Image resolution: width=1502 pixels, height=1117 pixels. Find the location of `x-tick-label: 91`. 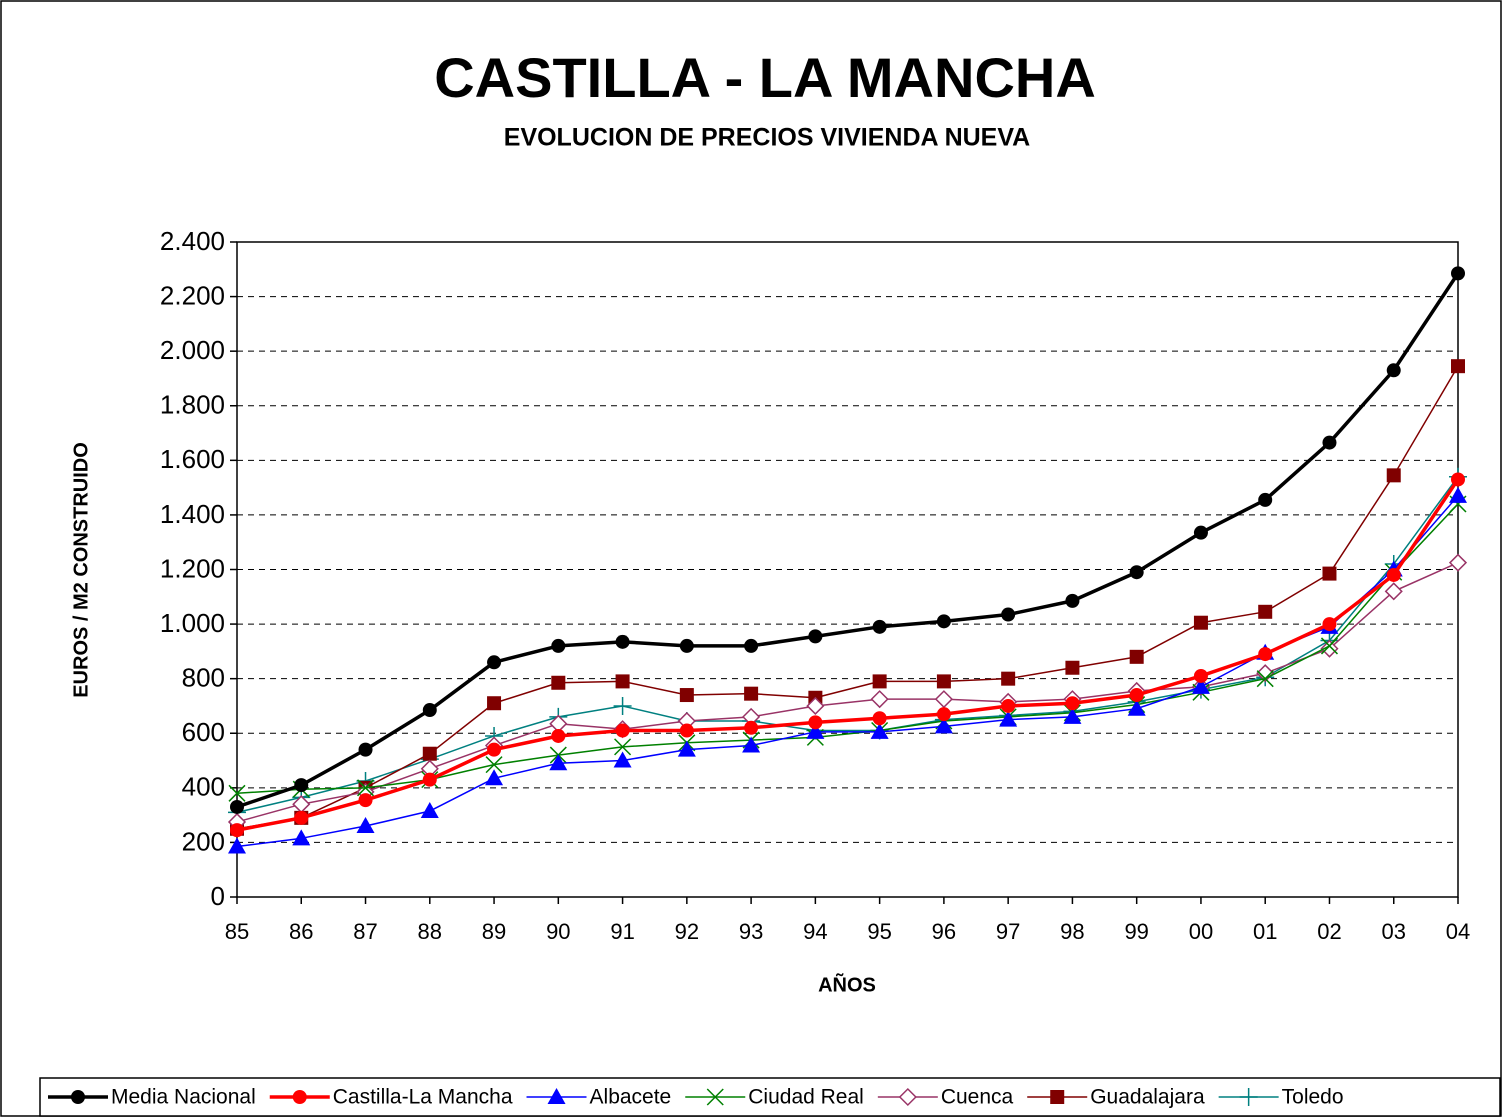

x-tick-label: 91 is located at coordinates (622, 931).